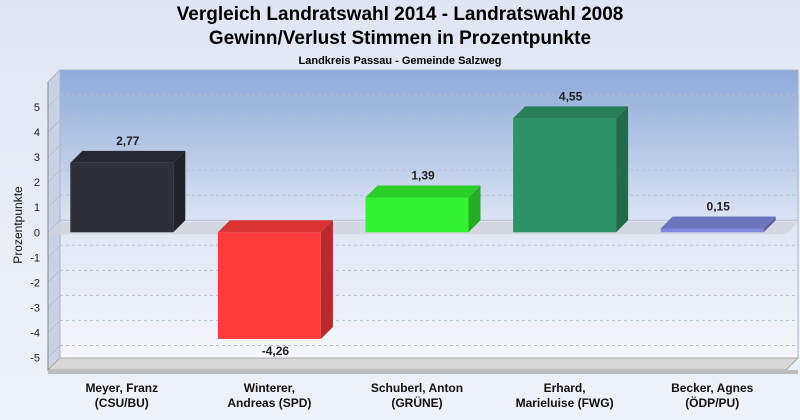 The width and height of the screenshot is (800, 420). Describe the element at coordinates (35, 308) in the screenshot. I see `y-tick-label: -3` at that location.